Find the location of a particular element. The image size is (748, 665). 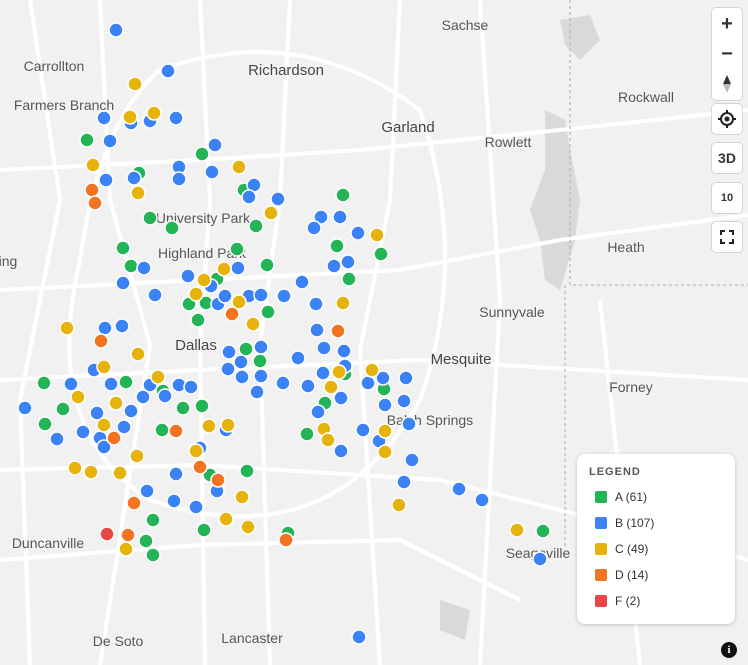

locate-button is located at coordinates (727, 119).